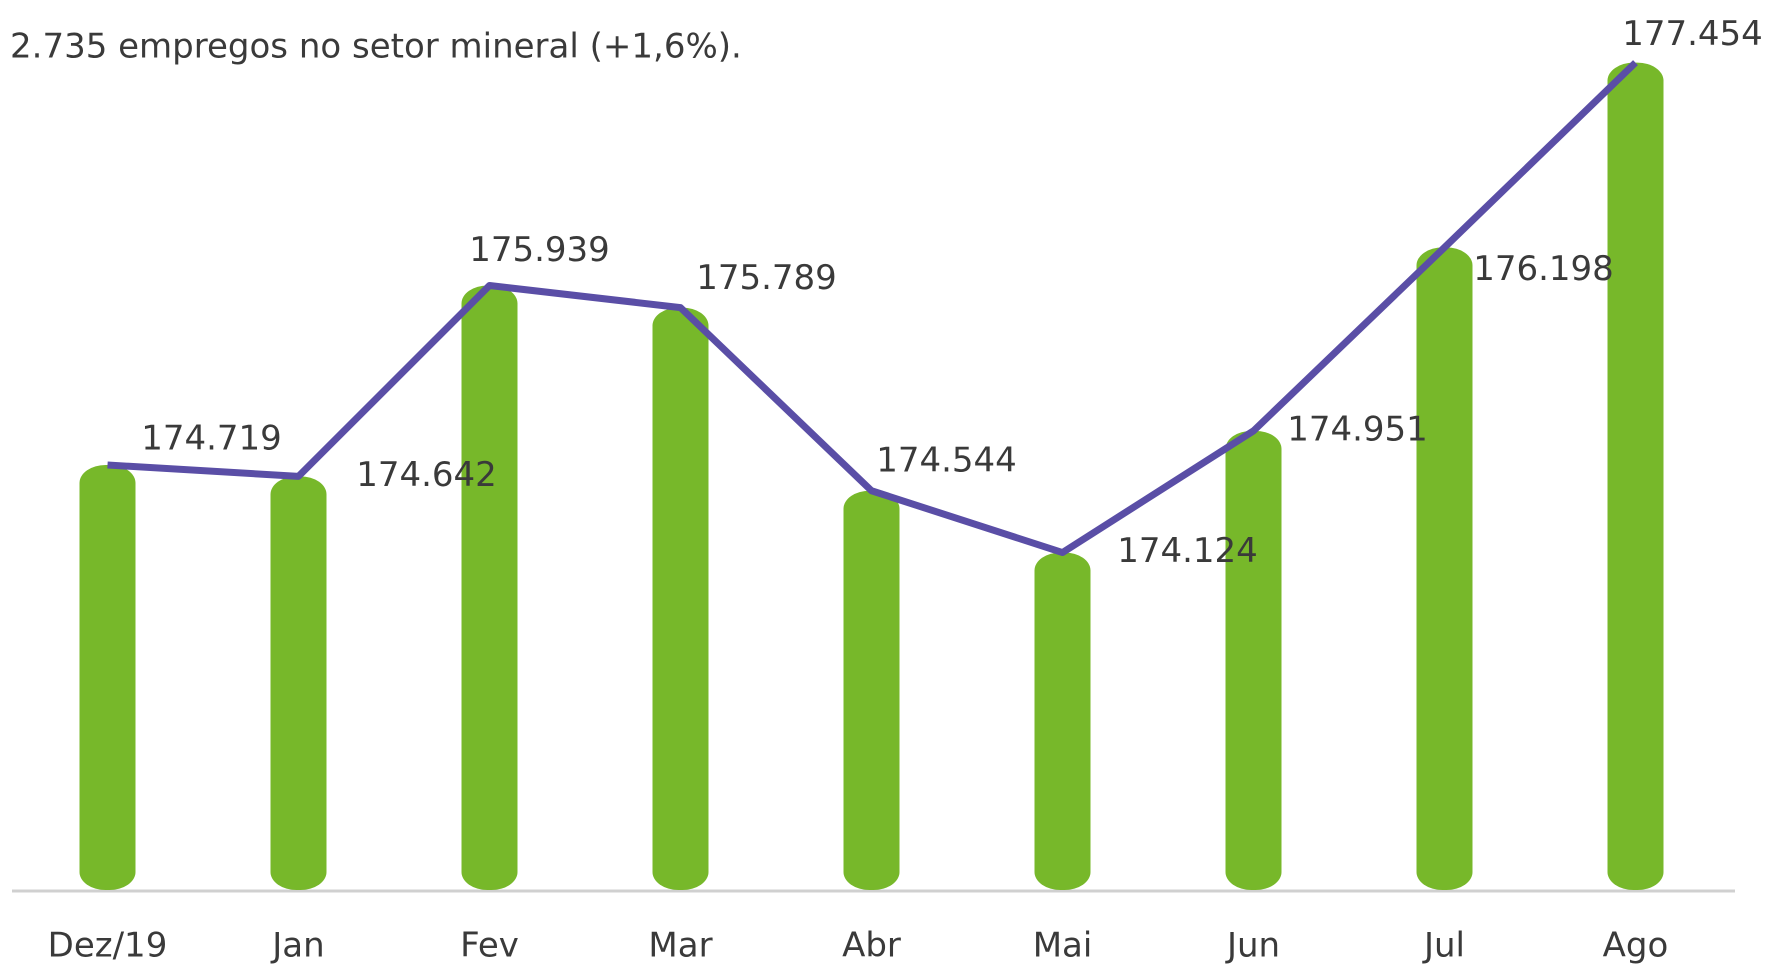 This screenshot has width=1768, height=973. What do you see at coordinates (1543, 269) in the screenshot?
I see `data-label: 176.198` at bounding box center [1543, 269].